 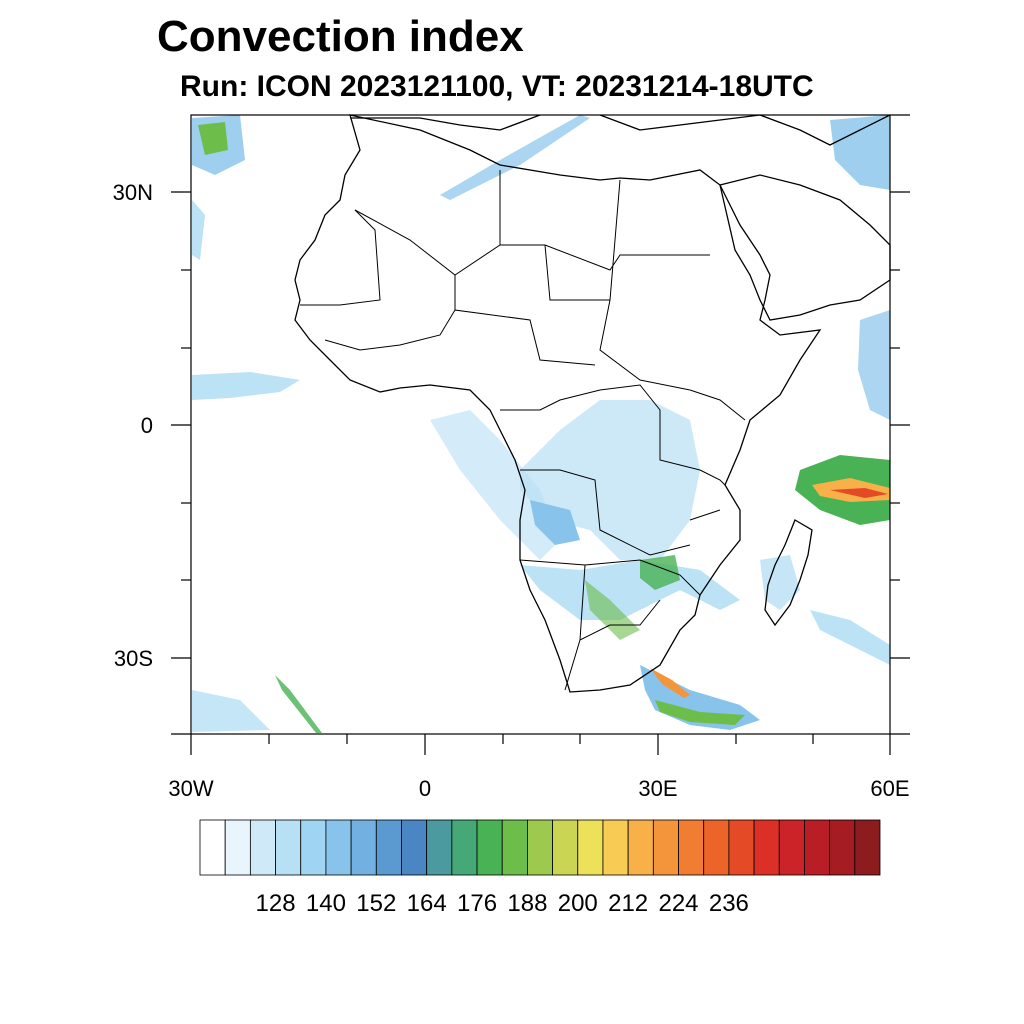 I want to click on lon-label-30w: 30W, so click(x=191, y=788).